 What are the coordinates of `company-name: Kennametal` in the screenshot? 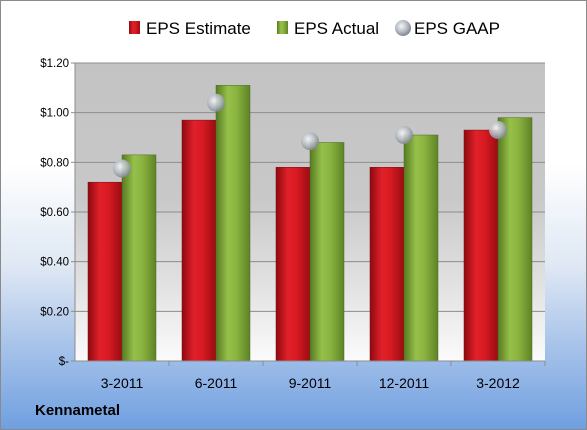 It's located at (78, 410).